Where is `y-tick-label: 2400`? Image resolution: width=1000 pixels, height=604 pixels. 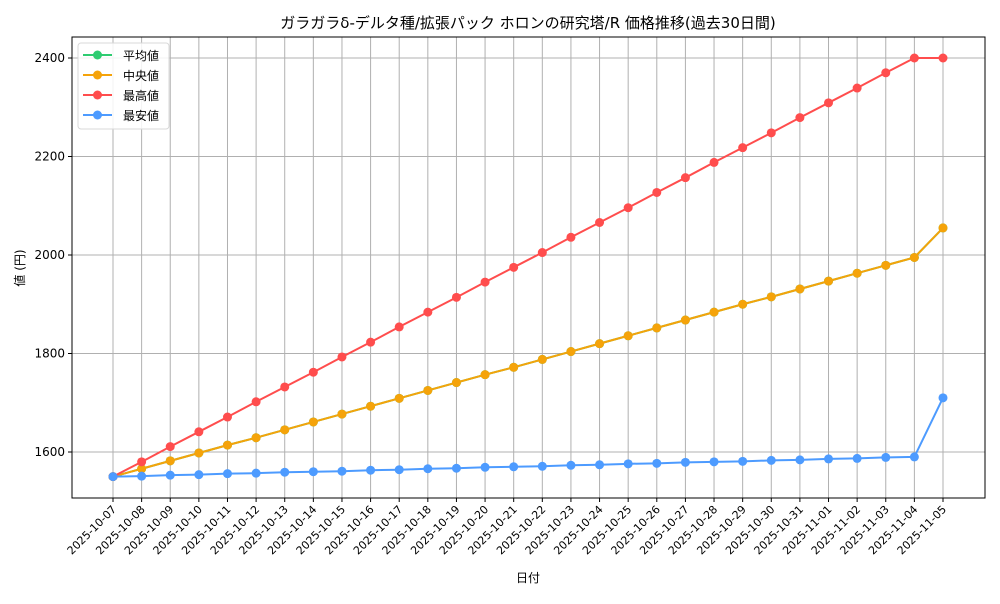 y-tick-label: 2400 is located at coordinates (49, 58).